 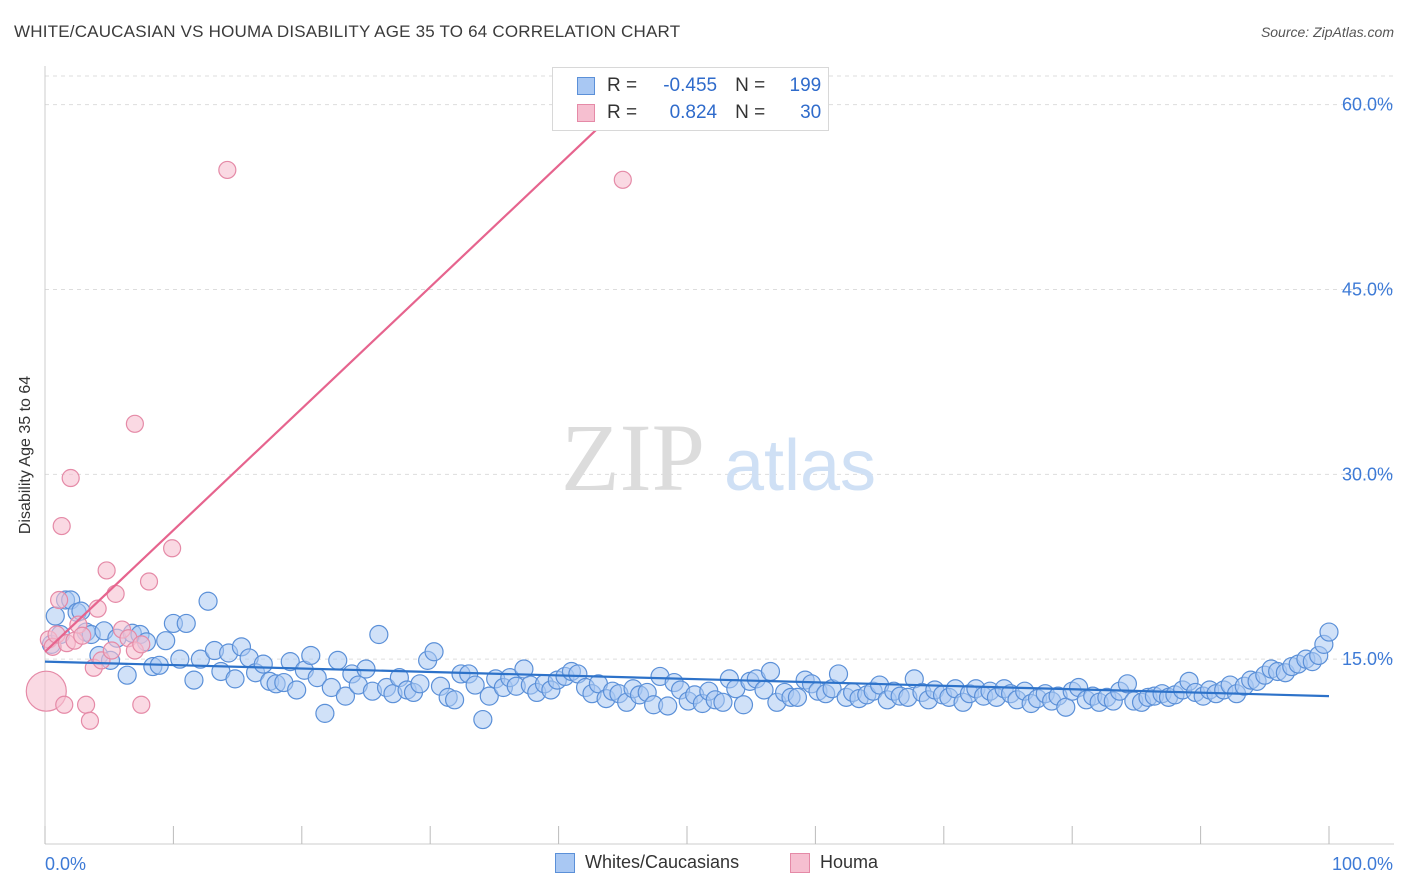 I want to click on y-tick-label: 15.0%, so click(x=1367, y=659).